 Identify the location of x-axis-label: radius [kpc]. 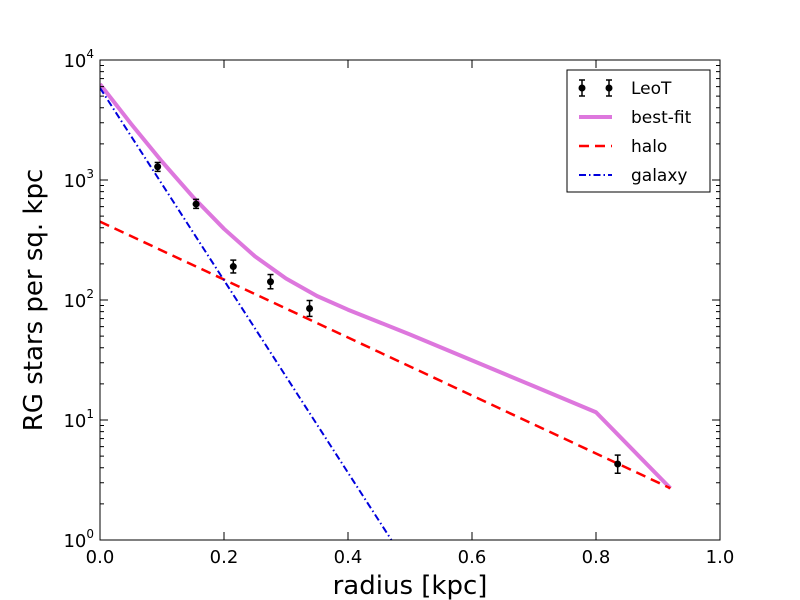
(410, 585).